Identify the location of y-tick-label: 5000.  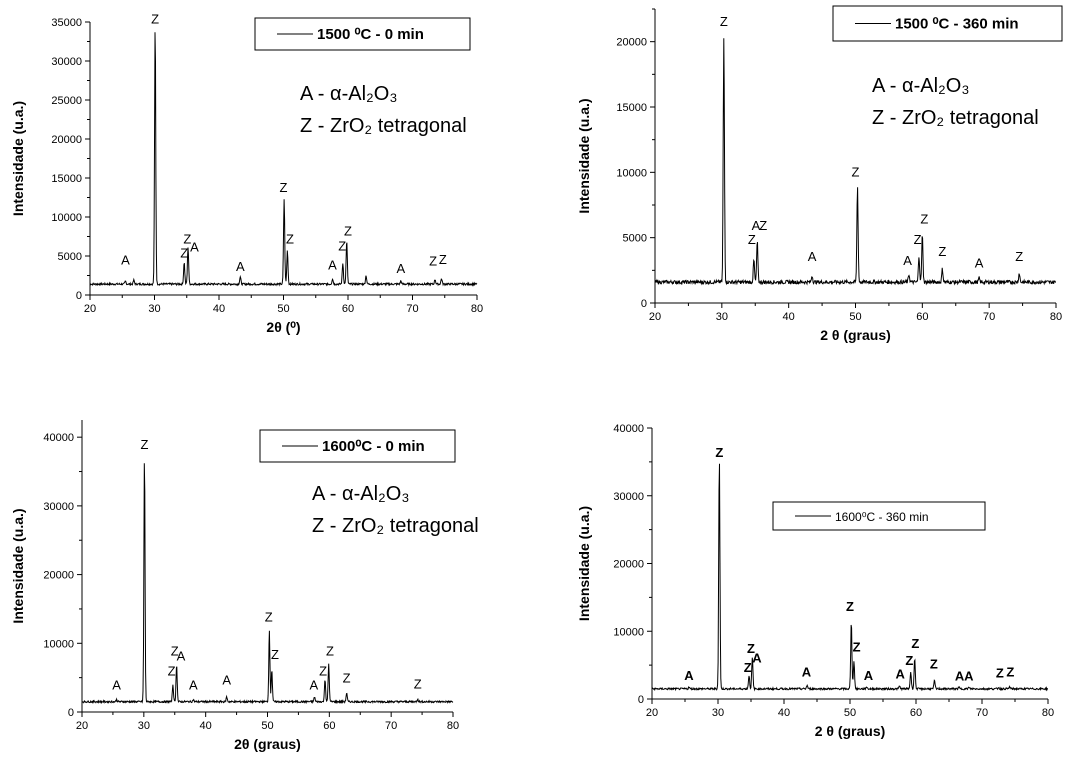
(70, 257).